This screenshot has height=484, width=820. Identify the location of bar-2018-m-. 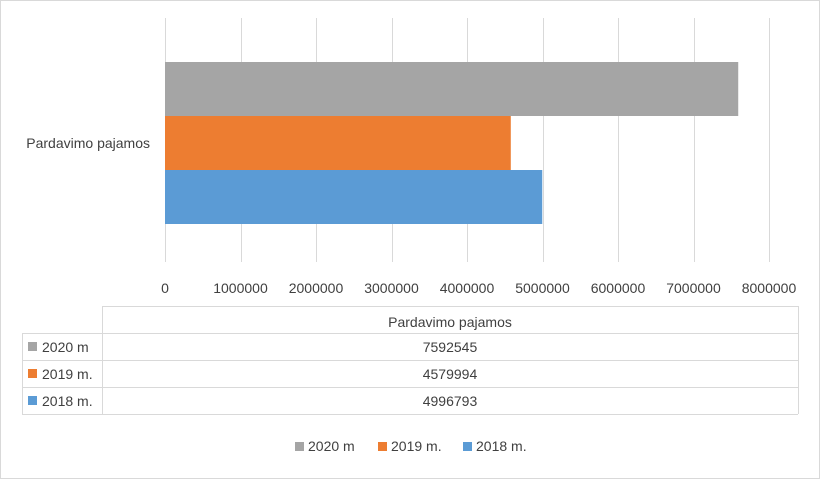
(354, 197).